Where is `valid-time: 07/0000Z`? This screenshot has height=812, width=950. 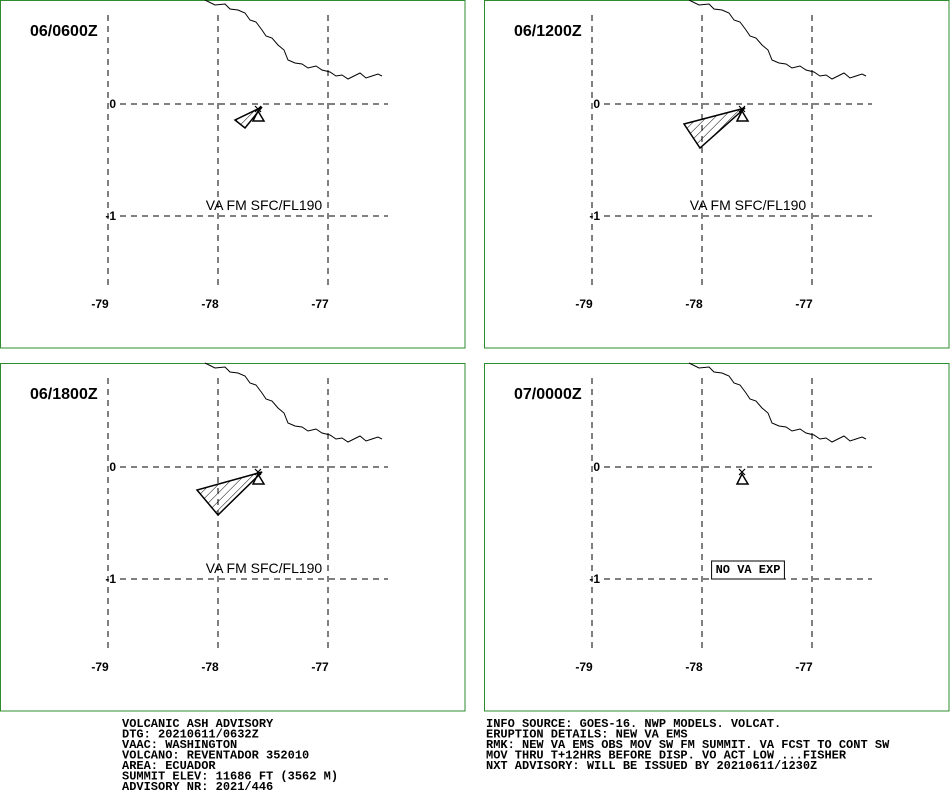
valid-time: 07/0000Z is located at coordinates (548, 394).